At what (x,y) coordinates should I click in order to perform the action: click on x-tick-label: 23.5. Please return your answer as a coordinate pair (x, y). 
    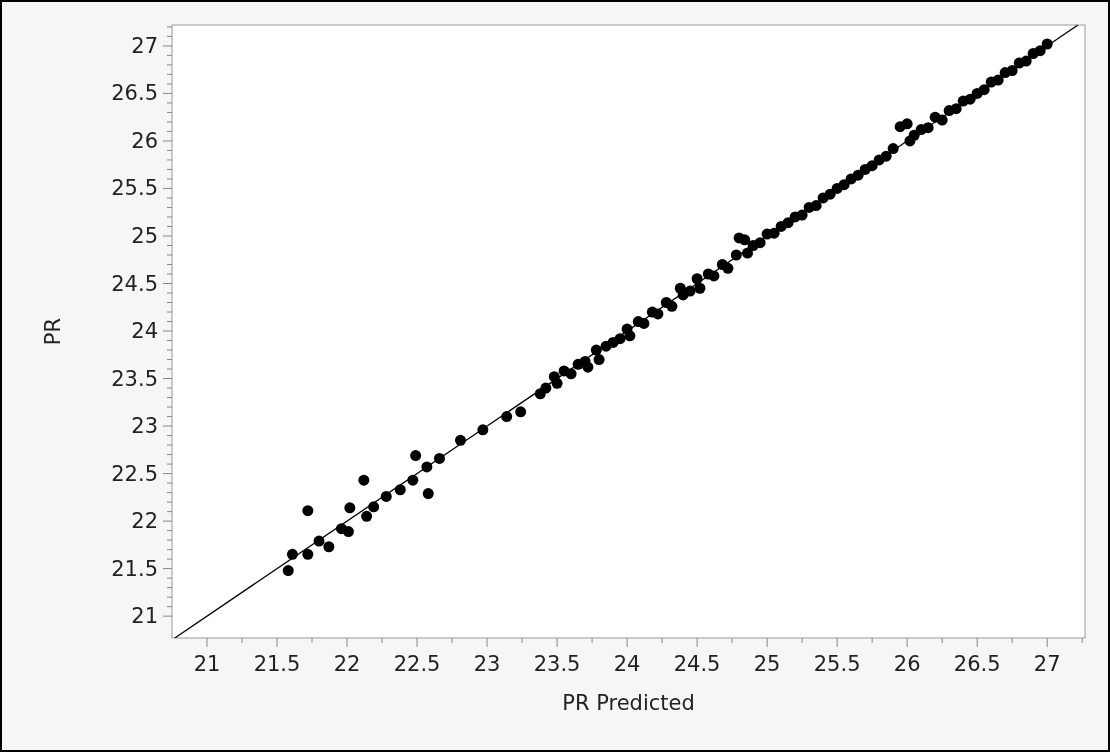
    Looking at the image, I should click on (557, 664).